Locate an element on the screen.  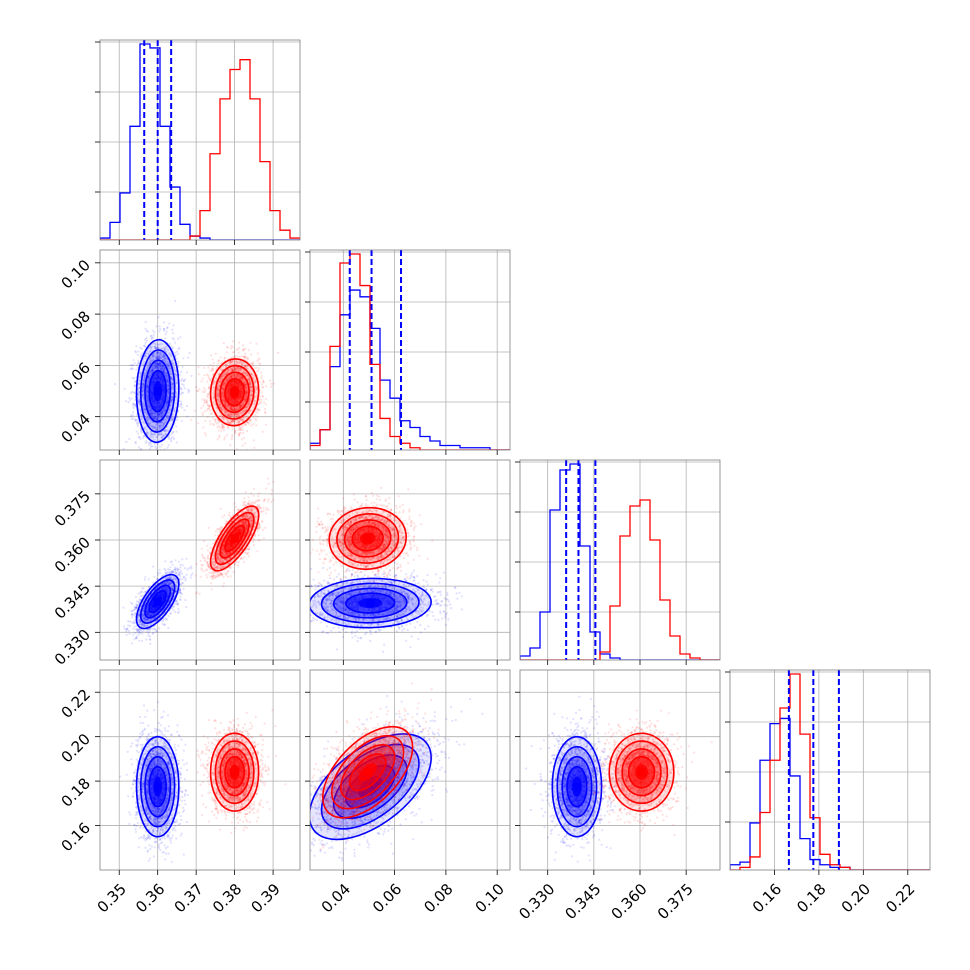
y-tick-label: 0.04 is located at coordinates (76, 428).